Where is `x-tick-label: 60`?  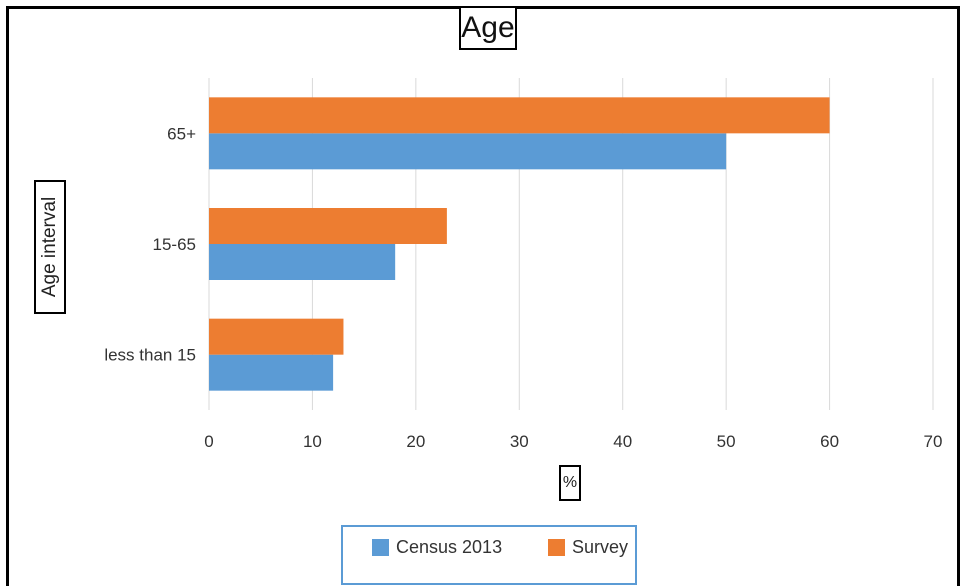
x-tick-label: 60 is located at coordinates (829, 441).